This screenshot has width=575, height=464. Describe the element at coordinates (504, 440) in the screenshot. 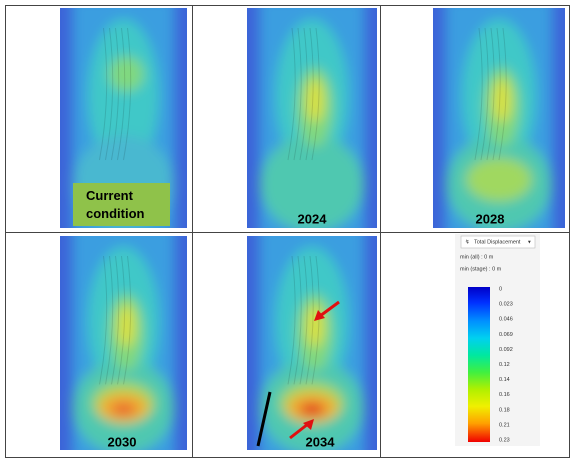

I see `scale-label: 0.23` at that location.